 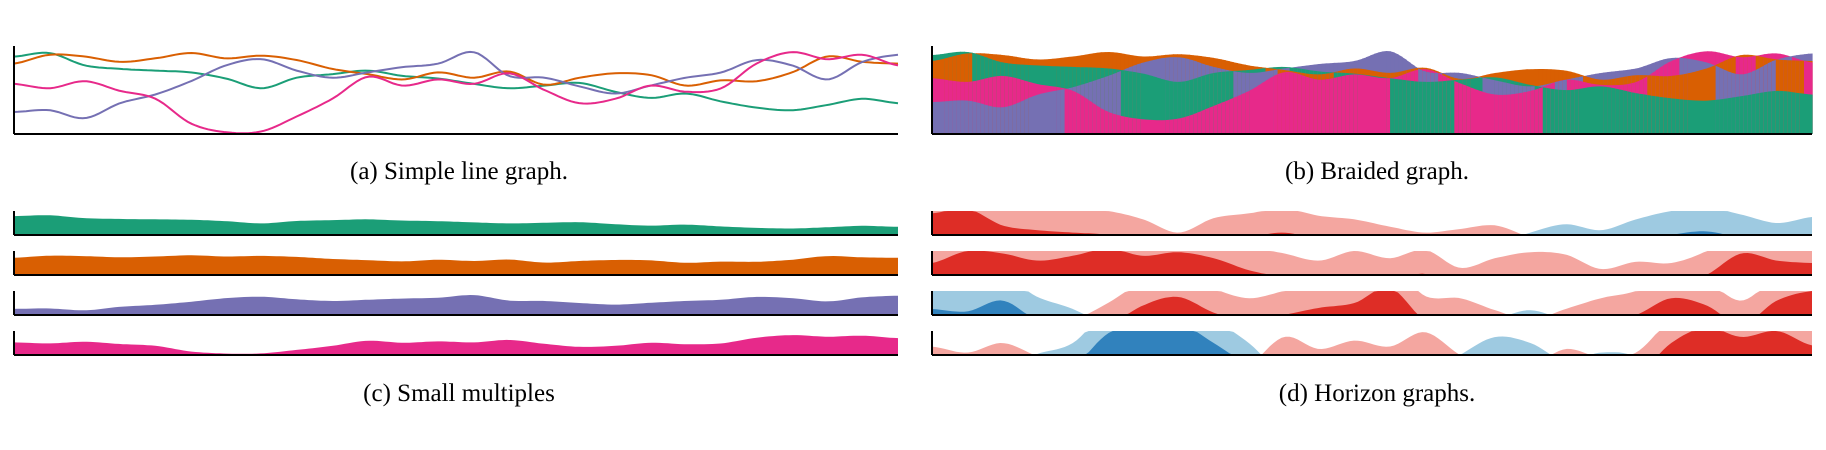 I want to click on multiple-area-teal, so click(x=456, y=225).